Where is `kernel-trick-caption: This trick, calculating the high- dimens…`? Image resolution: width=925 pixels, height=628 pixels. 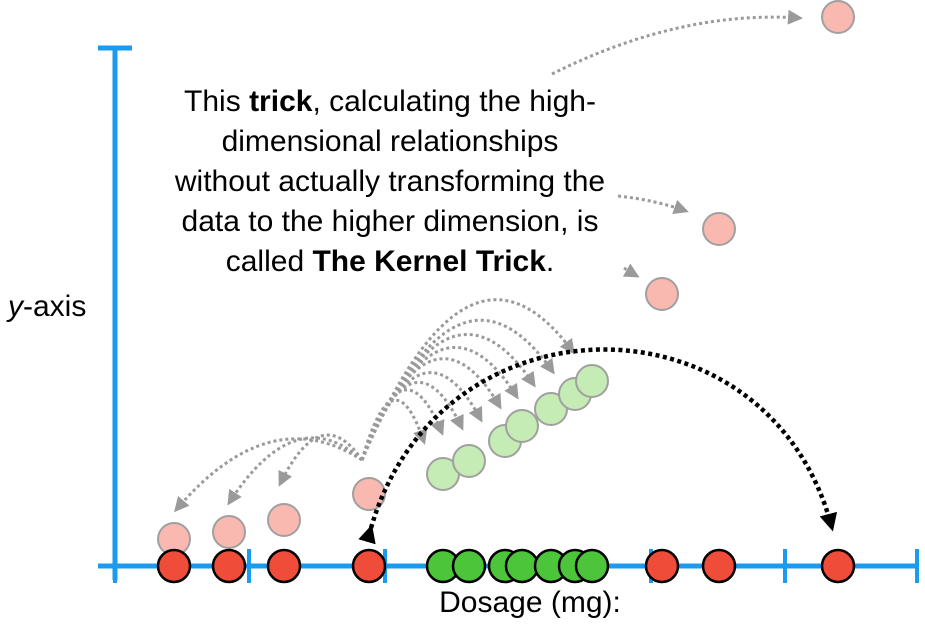 kernel-trick-caption: This trick, calculating the high- dimens… is located at coordinates (390, 181).